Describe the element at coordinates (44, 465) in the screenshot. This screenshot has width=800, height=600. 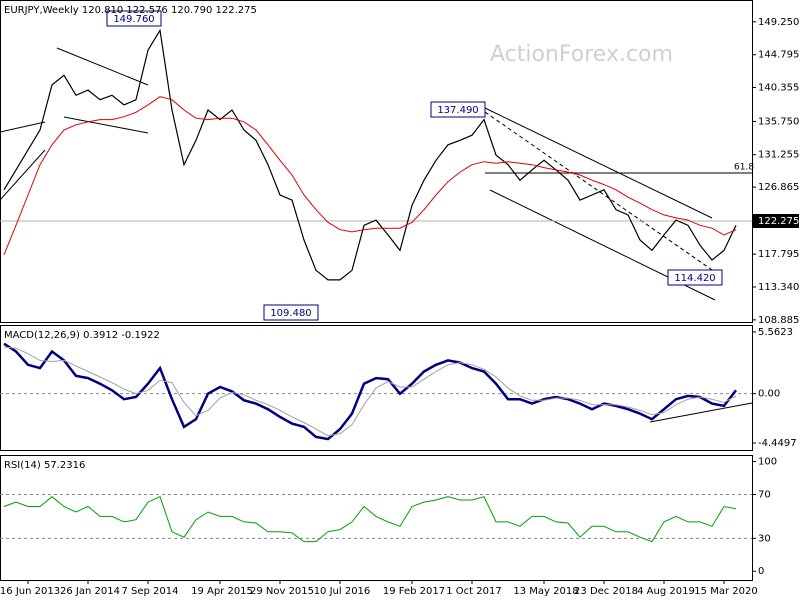
I see `panel-title: RSI(14) 57.2316` at that location.